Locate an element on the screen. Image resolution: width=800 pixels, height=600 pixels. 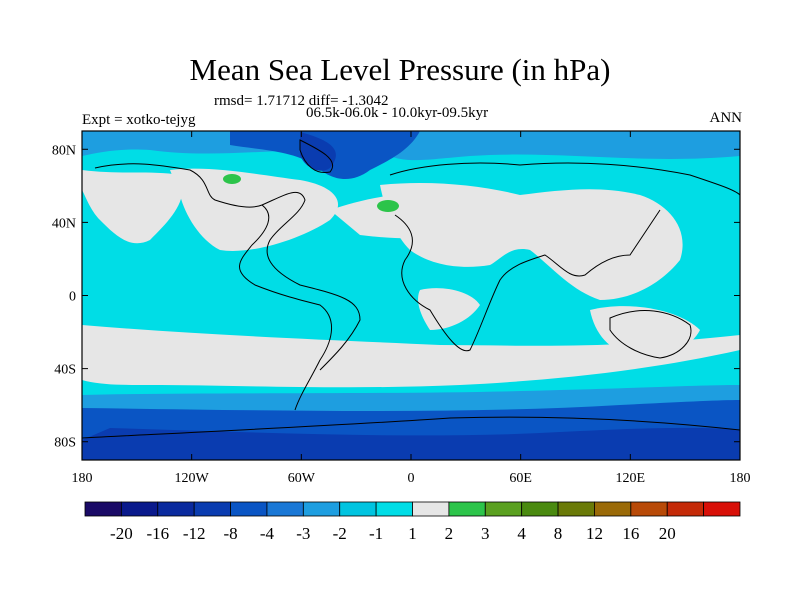
colorbar-label: 1 is located at coordinates (412, 533).